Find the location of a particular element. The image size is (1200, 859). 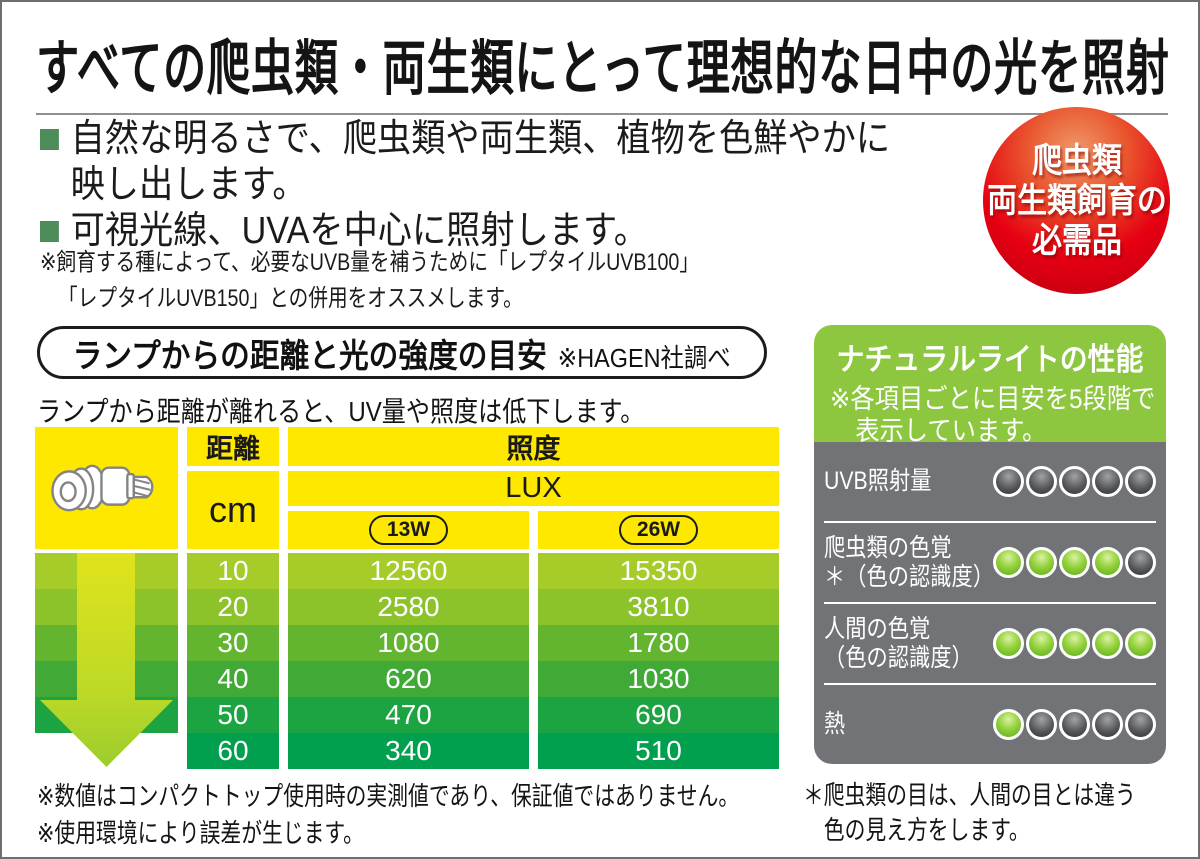

performance-note-line: 表示しています。 is located at coordinates (951, 431).